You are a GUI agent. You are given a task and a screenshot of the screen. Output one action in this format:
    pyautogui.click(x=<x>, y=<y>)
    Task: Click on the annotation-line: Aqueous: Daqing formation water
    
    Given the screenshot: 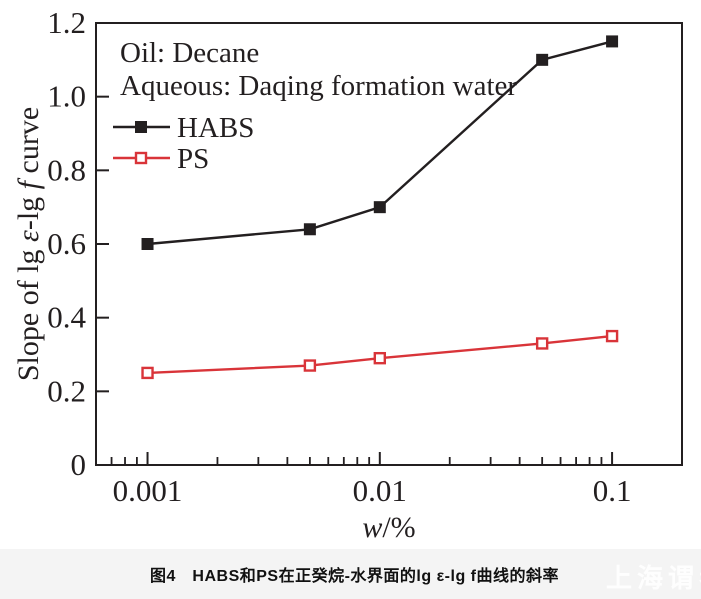 What is the action you would take?
    pyautogui.click(x=318, y=86)
    